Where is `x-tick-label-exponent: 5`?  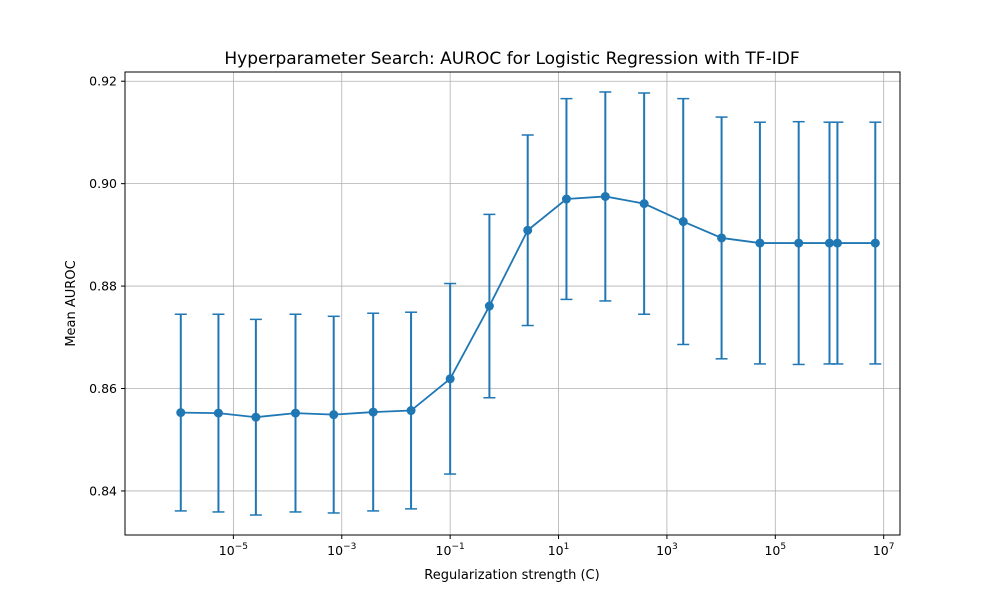 x-tick-label-exponent: 5 is located at coordinates (783, 547).